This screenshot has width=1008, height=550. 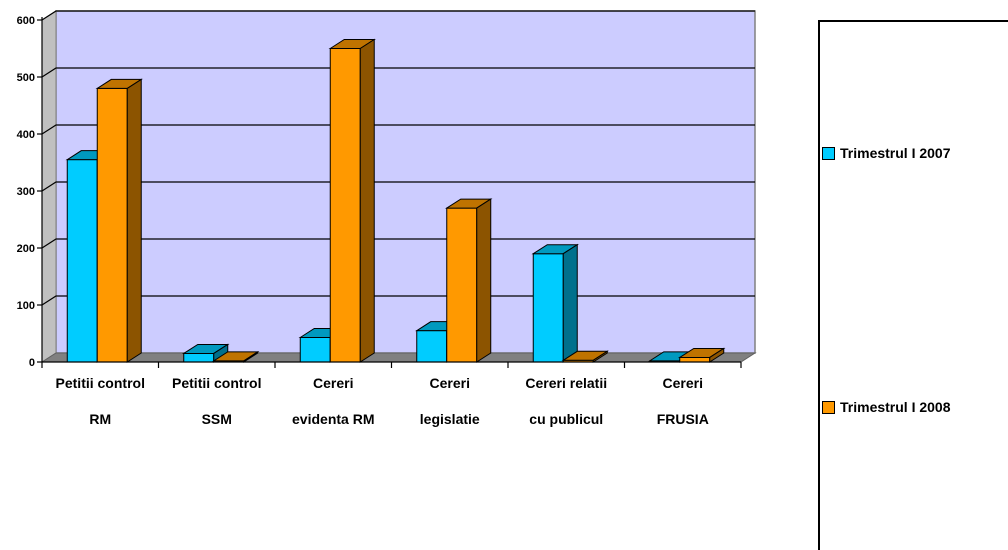 I want to click on legend-item-2008: Trimestrul I 2008, so click(x=886, y=407).